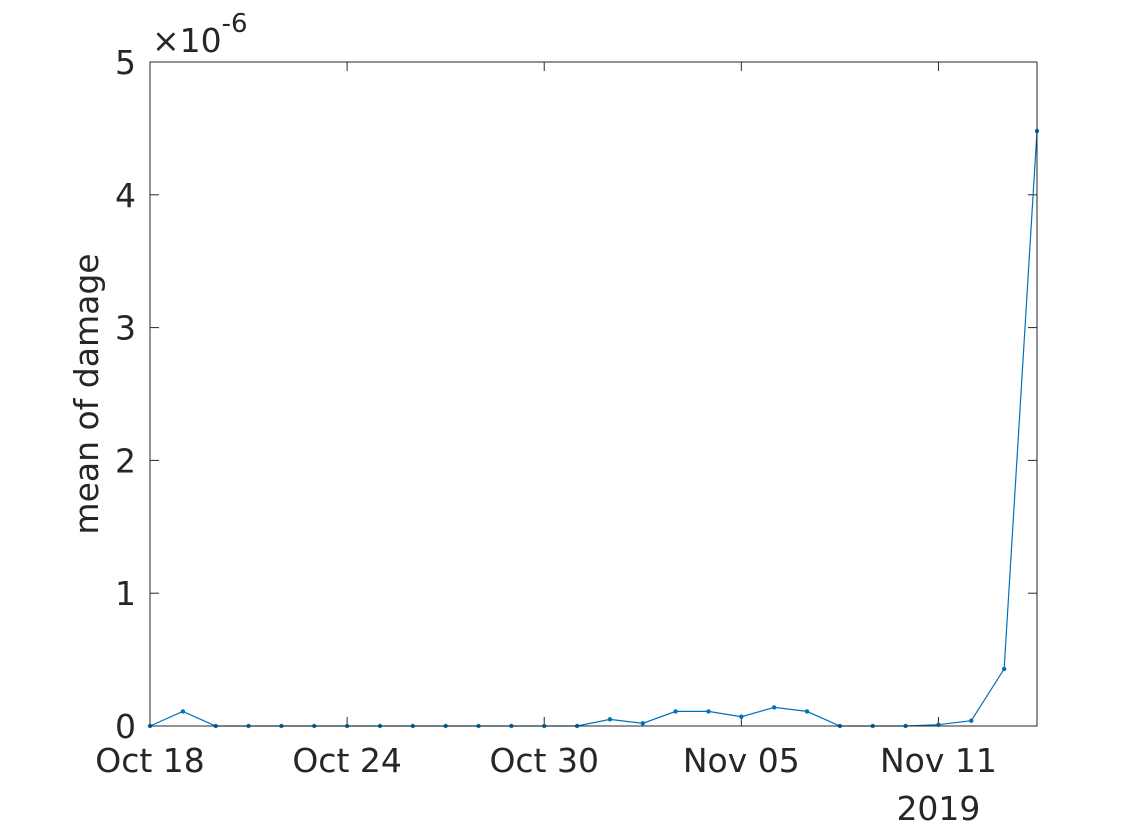 Image resolution: width=1146 pixels, height=833 pixels. What do you see at coordinates (125, 328) in the screenshot?
I see `y-tick-label: 3` at bounding box center [125, 328].